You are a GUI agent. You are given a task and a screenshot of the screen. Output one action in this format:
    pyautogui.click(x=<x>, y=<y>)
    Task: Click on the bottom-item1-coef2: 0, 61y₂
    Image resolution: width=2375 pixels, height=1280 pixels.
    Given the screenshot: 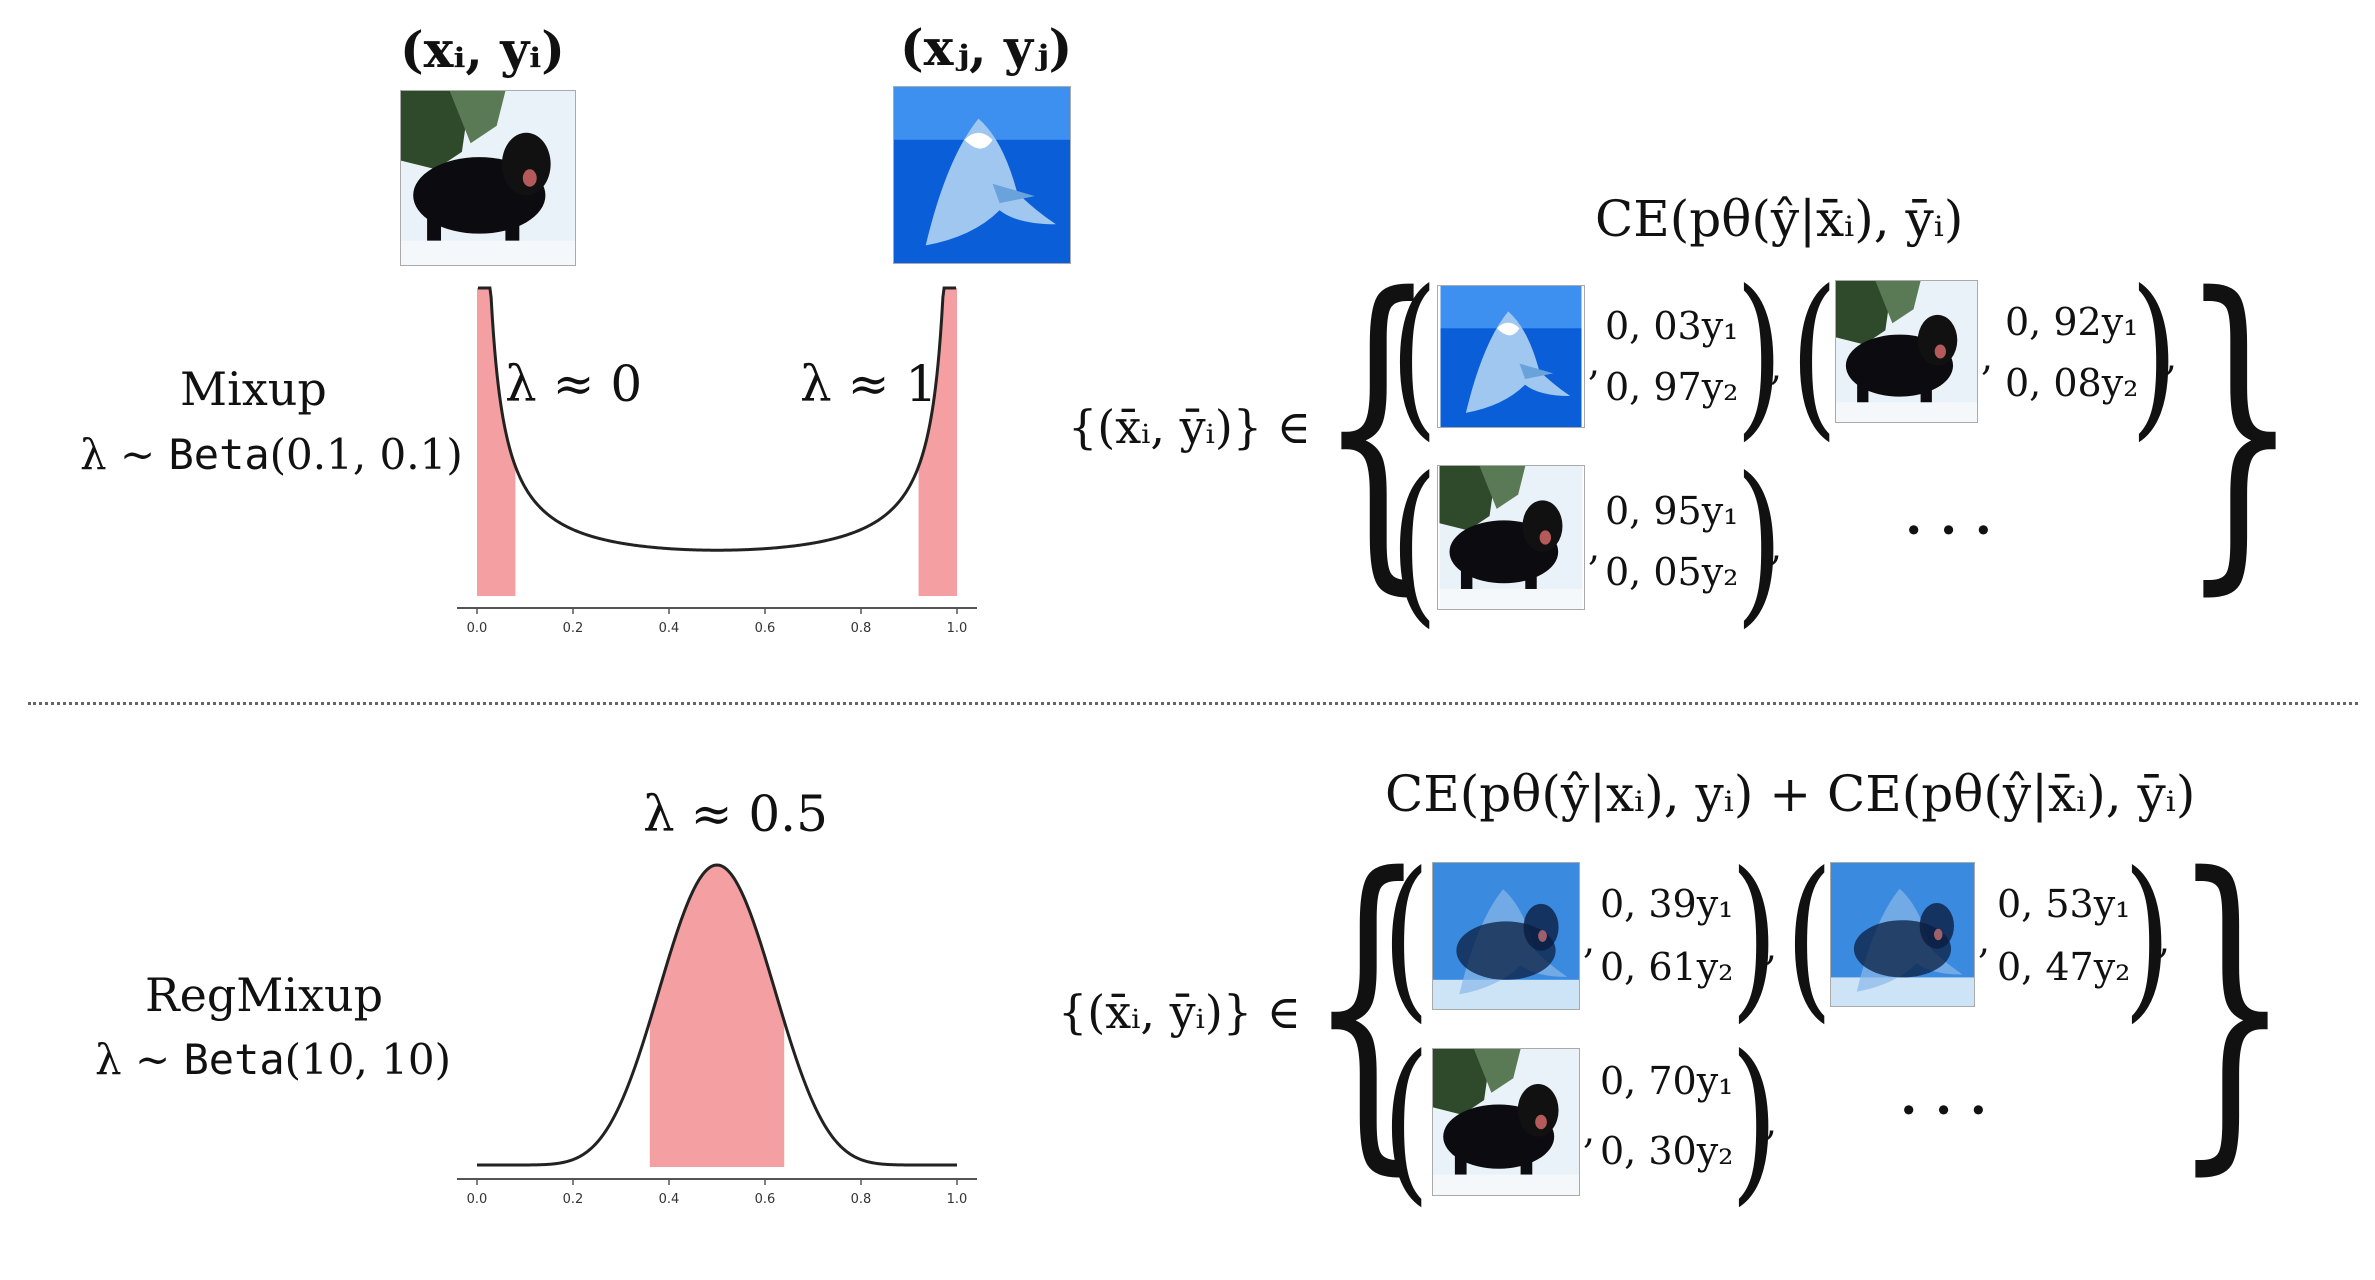 What is the action you would take?
    pyautogui.click(x=1667, y=967)
    